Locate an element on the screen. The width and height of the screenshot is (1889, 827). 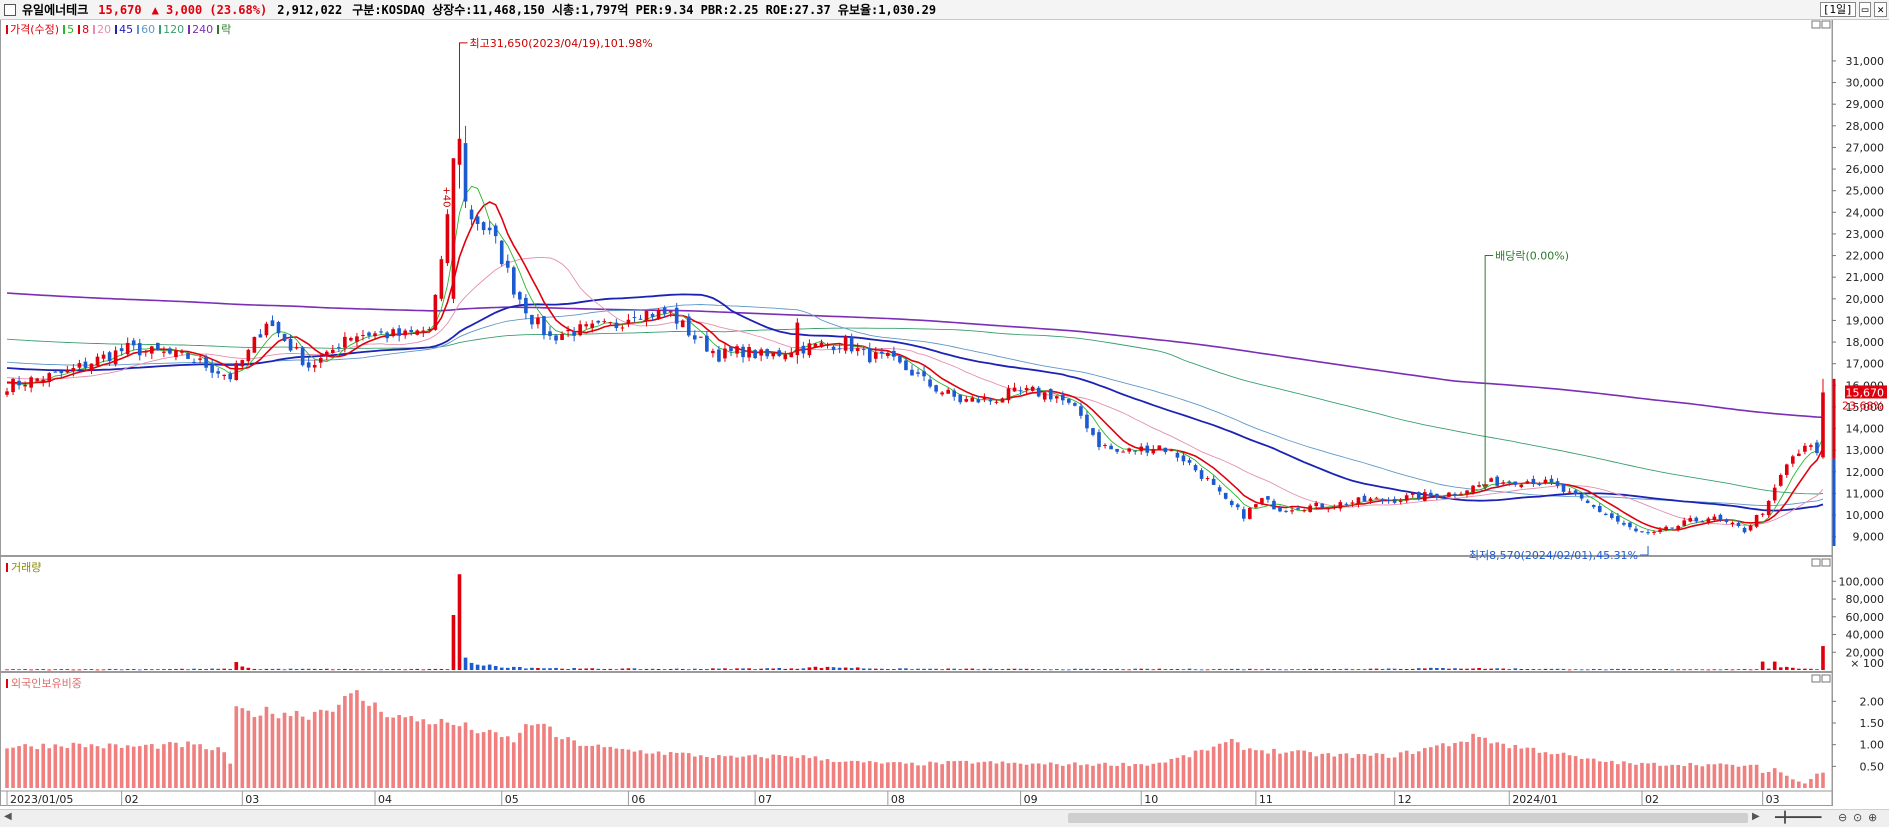
checkbox-icon is located at coordinates (10, 9).